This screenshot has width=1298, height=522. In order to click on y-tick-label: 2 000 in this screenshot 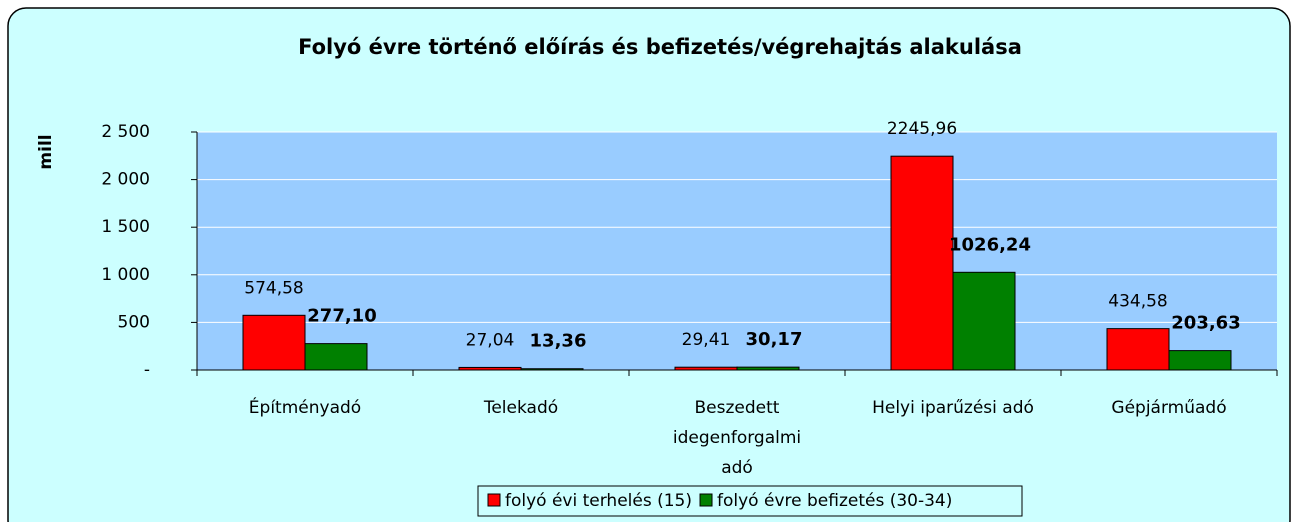, I will do `click(125, 180)`.